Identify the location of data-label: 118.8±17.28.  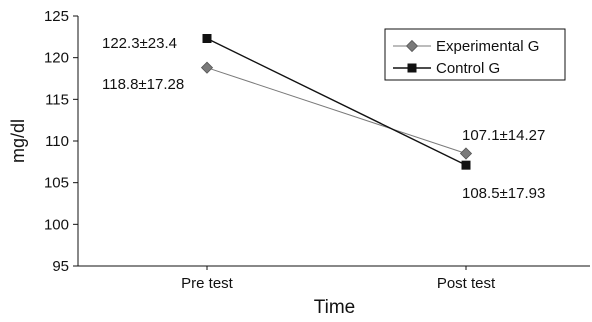
(143, 84).